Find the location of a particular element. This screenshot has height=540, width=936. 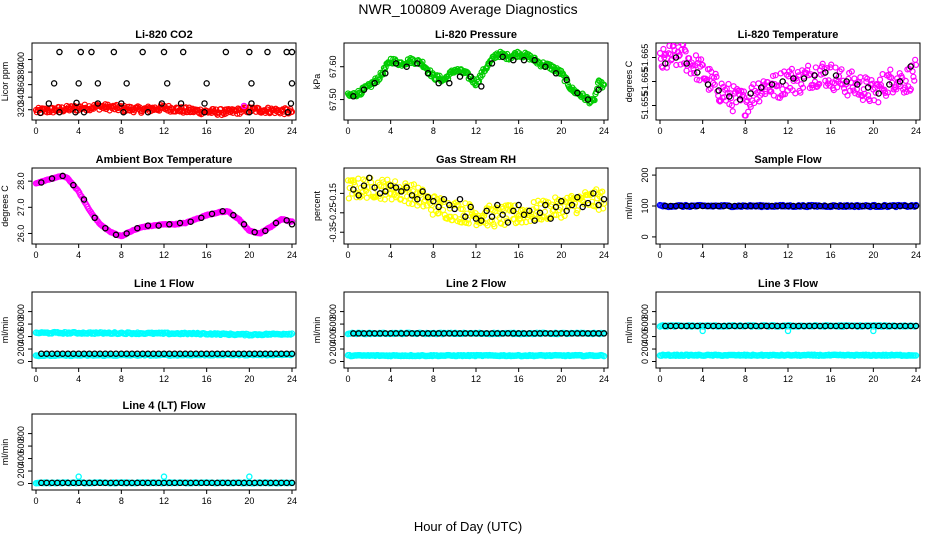

y-tick-label: -0.35 is located at coordinates (333, 232).